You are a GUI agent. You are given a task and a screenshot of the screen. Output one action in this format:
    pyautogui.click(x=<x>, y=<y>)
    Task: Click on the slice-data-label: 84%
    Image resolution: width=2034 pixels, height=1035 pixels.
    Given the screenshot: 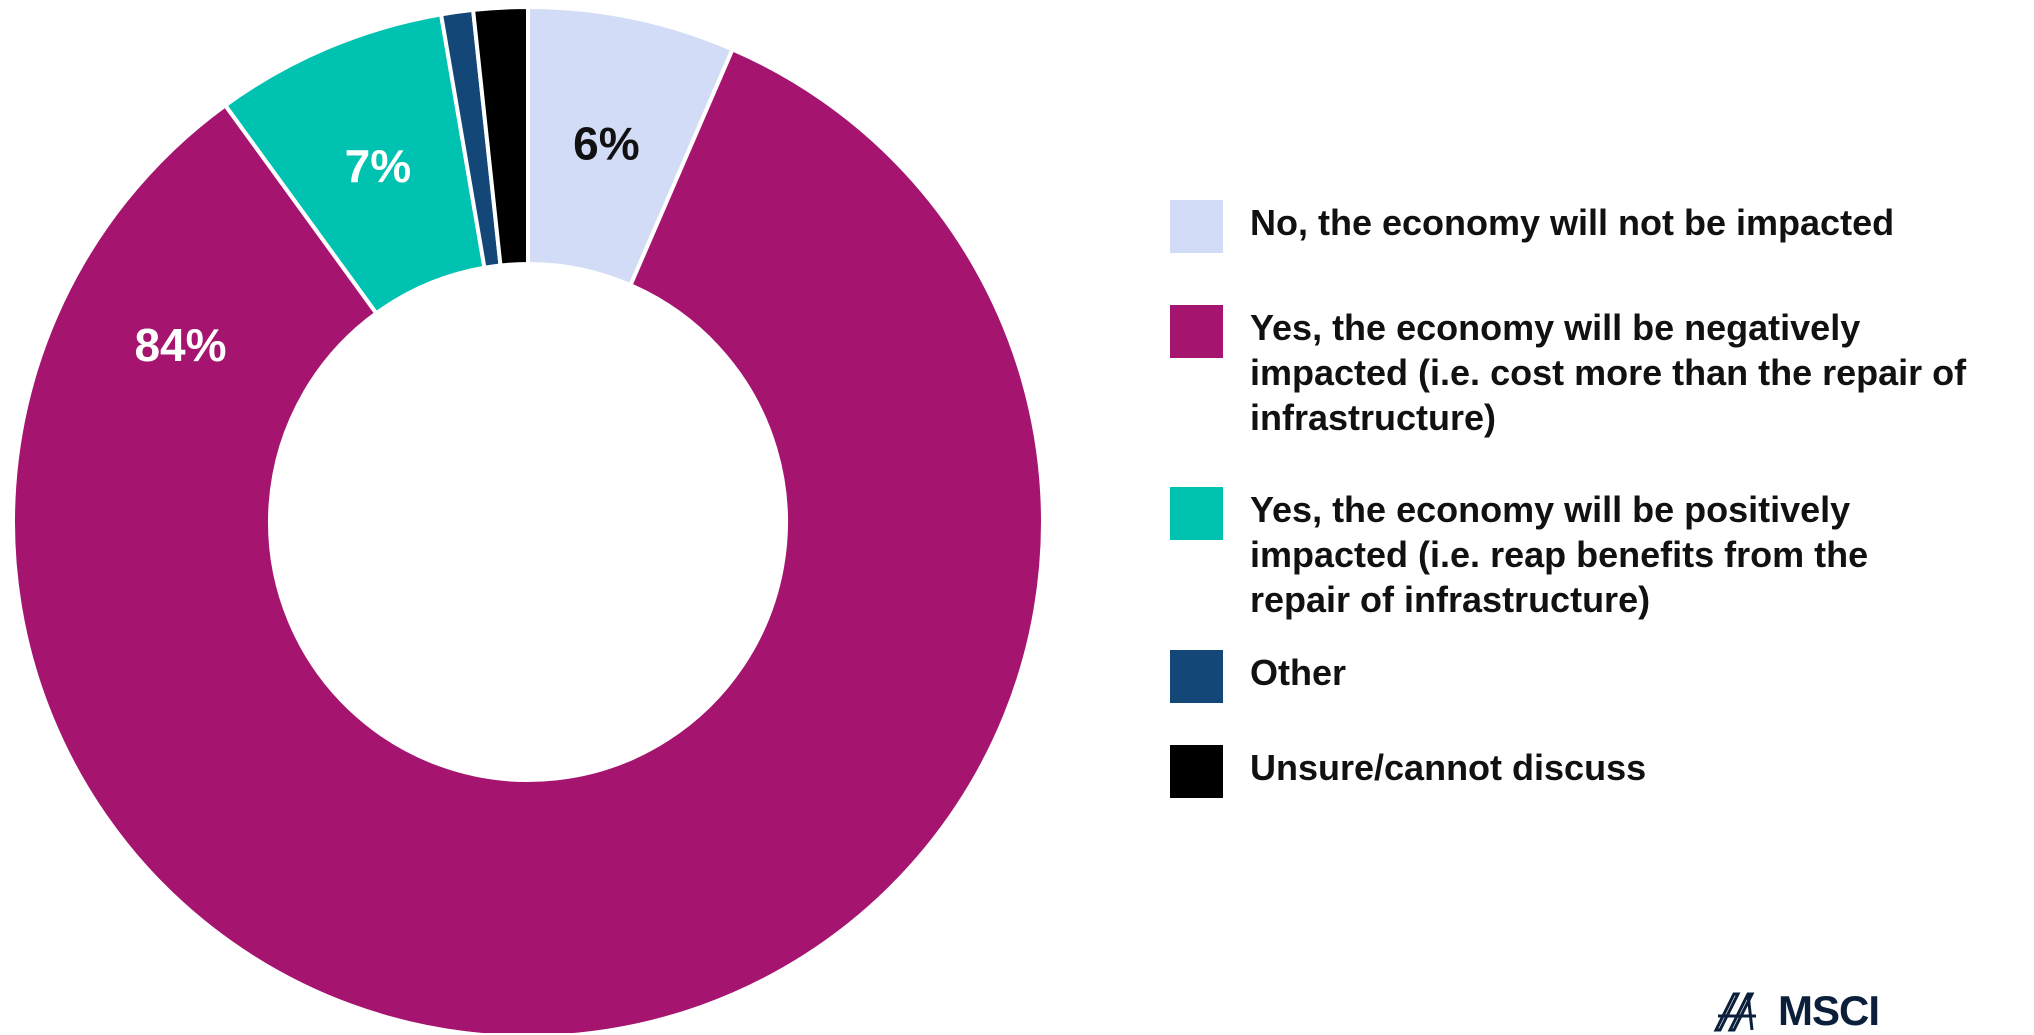 What is the action you would take?
    pyautogui.click(x=180, y=345)
    